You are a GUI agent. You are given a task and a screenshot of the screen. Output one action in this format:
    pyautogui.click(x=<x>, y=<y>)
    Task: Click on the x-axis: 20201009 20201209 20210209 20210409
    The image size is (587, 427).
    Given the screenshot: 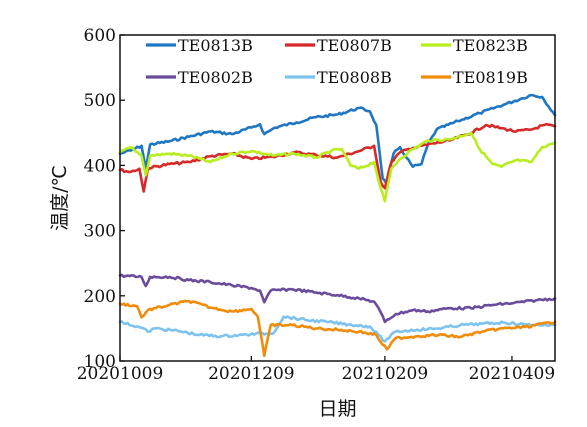 What is the action you would take?
    pyautogui.click(x=316, y=370)
    